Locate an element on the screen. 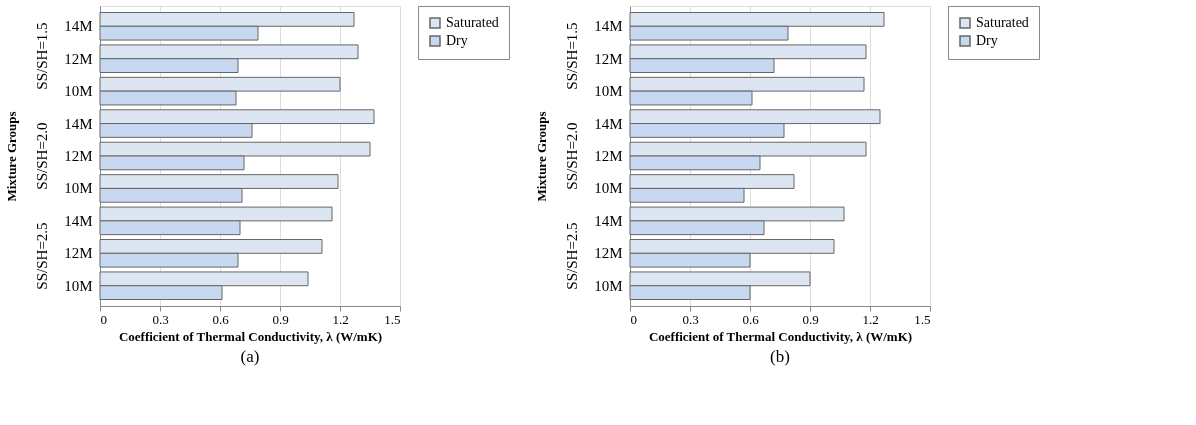 This screenshot has height=425, width=1196. text: (a) is located at coordinates (250, 356).